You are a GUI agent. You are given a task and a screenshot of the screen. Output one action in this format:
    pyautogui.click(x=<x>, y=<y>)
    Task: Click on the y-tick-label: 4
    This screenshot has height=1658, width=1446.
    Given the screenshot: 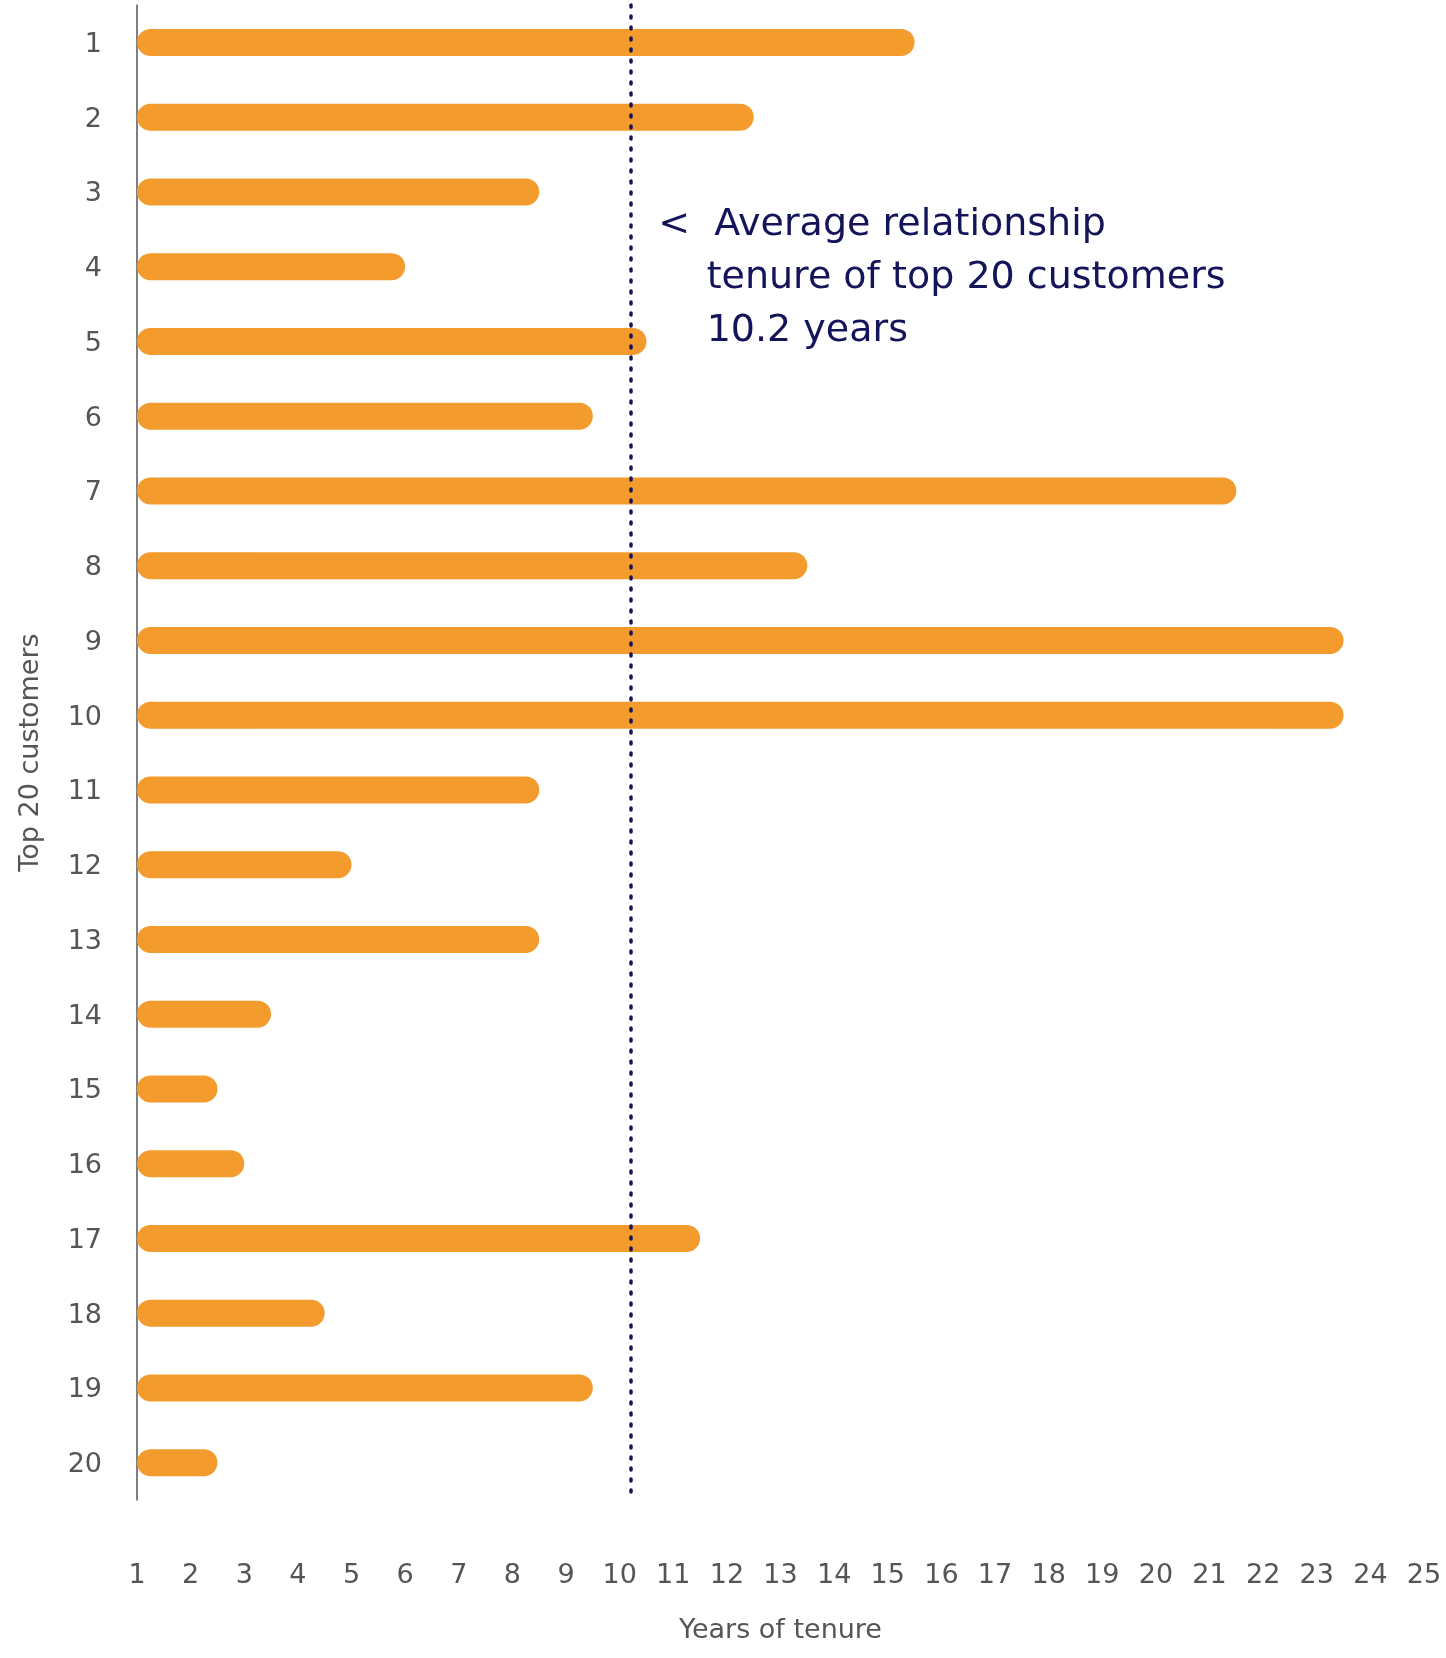 What is the action you would take?
    pyautogui.click(x=93, y=267)
    